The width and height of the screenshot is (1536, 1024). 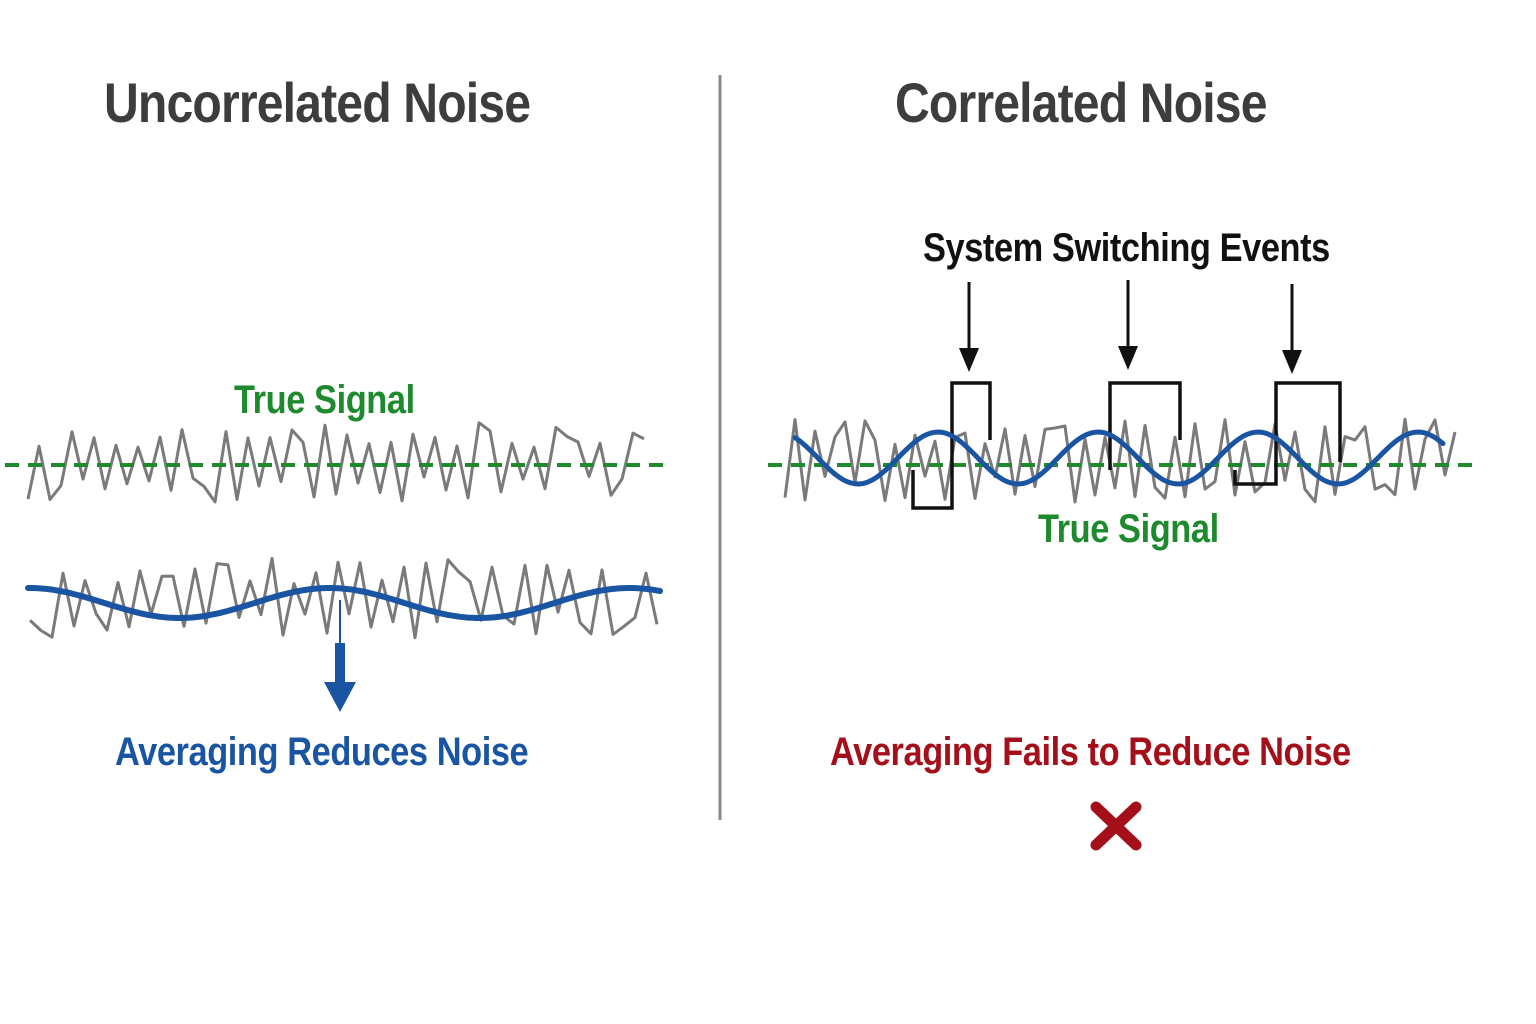 What do you see at coordinates (344, 603) in the screenshot?
I see `left-averaged-signal` at bounding box center [344, 603].